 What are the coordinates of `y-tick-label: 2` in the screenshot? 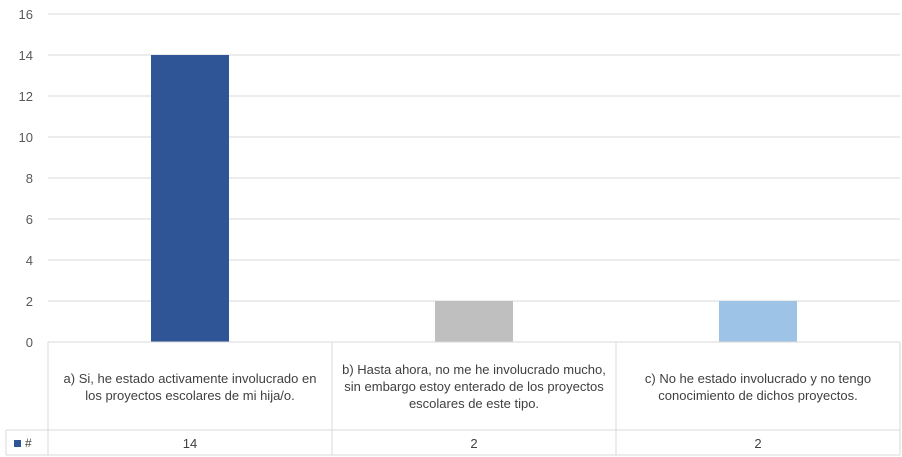 It's located at (29, 301).